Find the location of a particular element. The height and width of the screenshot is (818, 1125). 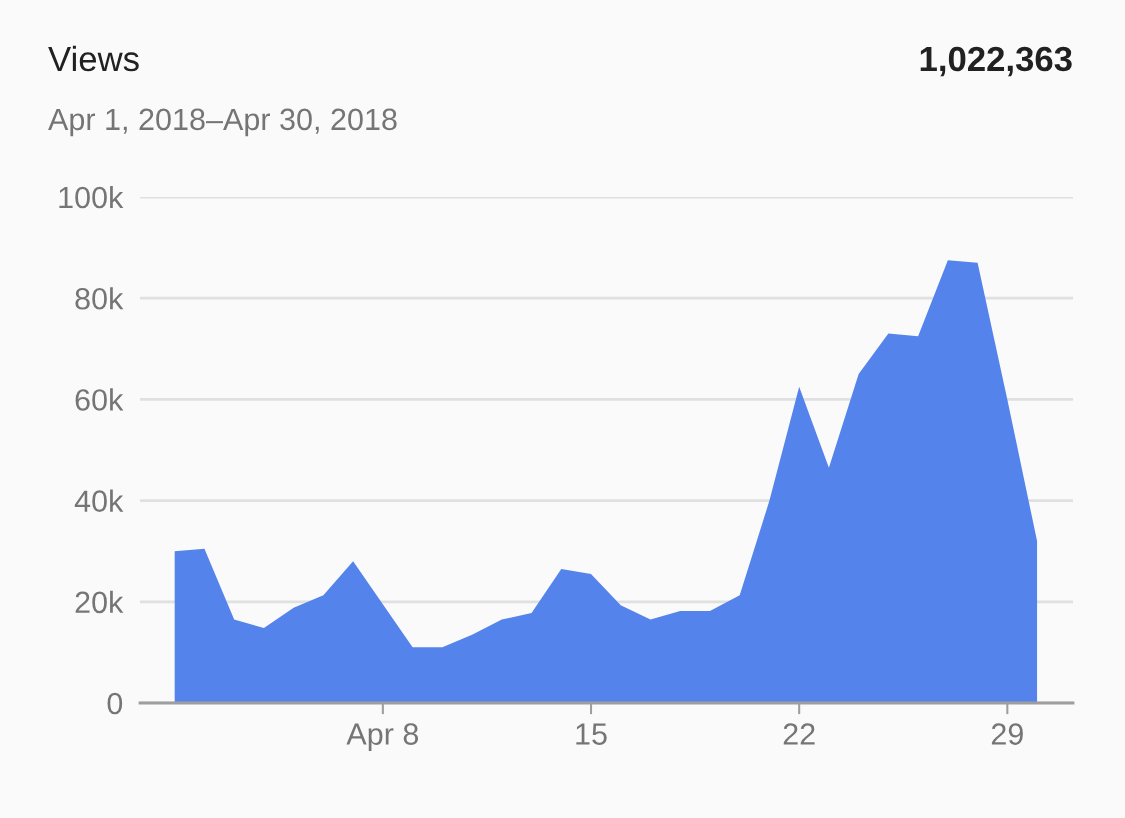

chart-title: Views is located at coordinates (93, 58).